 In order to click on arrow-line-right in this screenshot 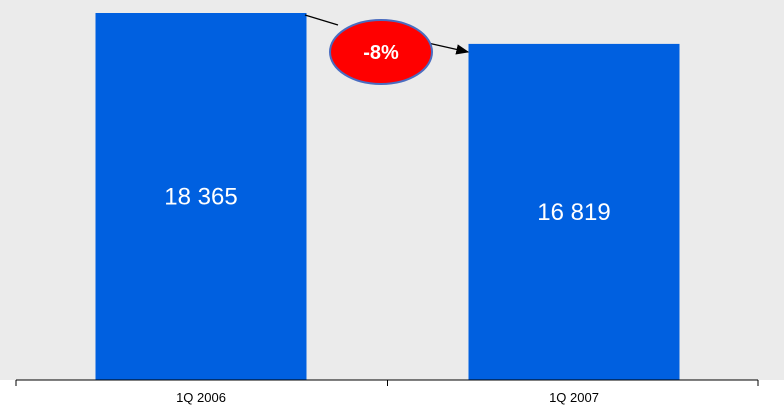, I will do `click(448, 48)`.